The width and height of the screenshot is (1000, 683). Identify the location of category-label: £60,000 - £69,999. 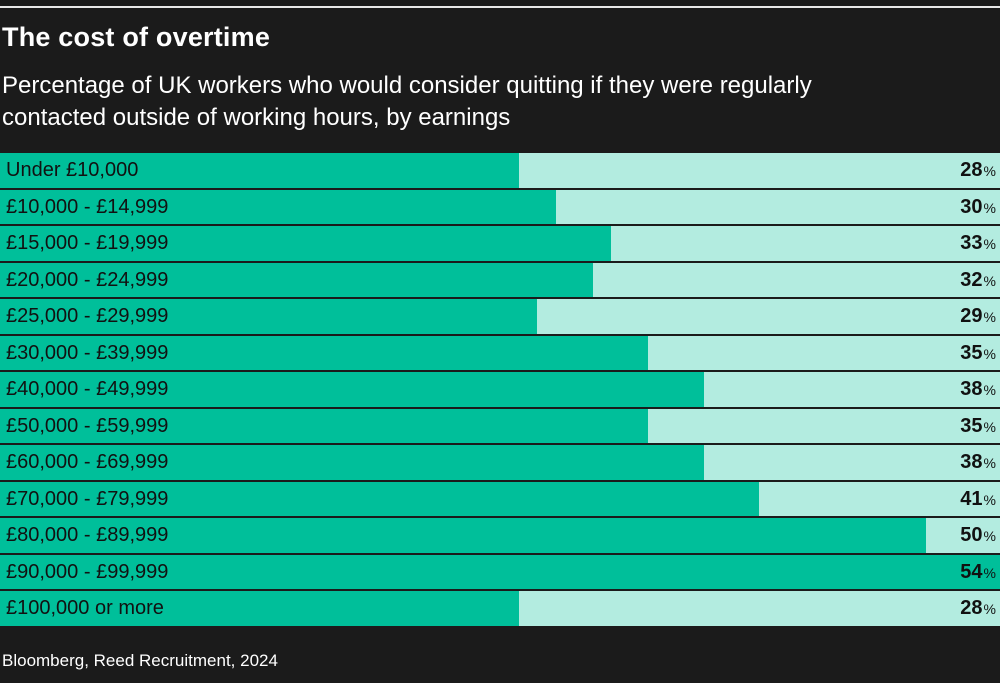
(87, 462).